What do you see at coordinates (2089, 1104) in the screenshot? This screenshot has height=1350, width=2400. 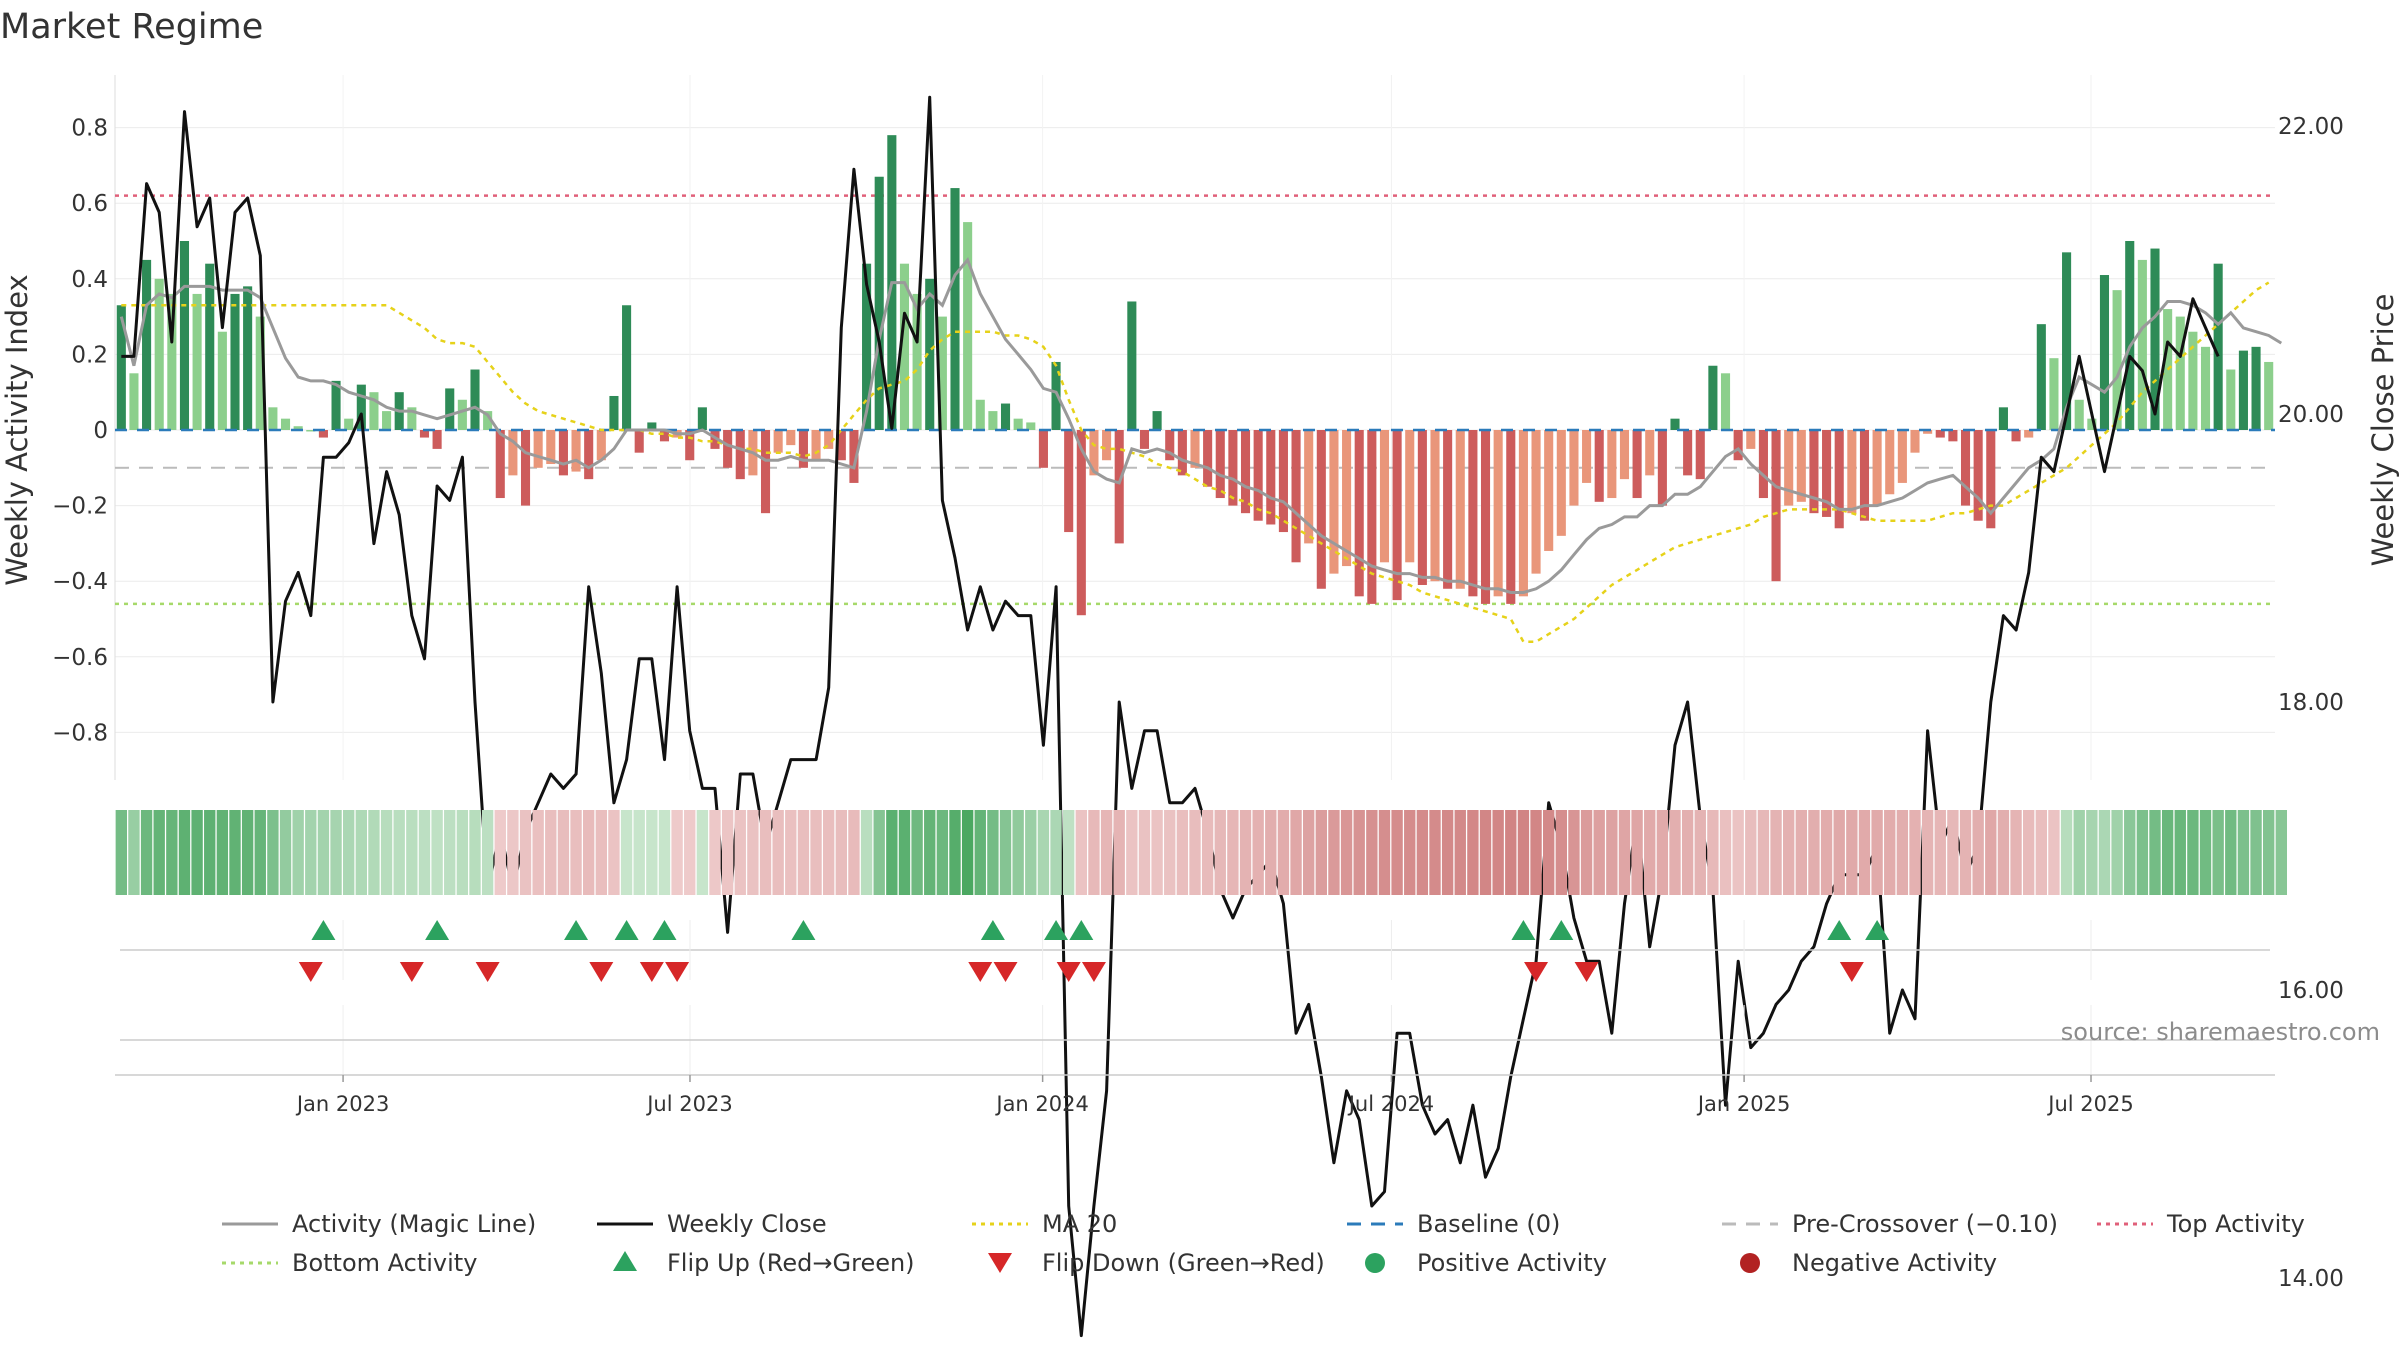 I see `date-tick-label: Jul 2025` at bounding box center [2089, 1104].